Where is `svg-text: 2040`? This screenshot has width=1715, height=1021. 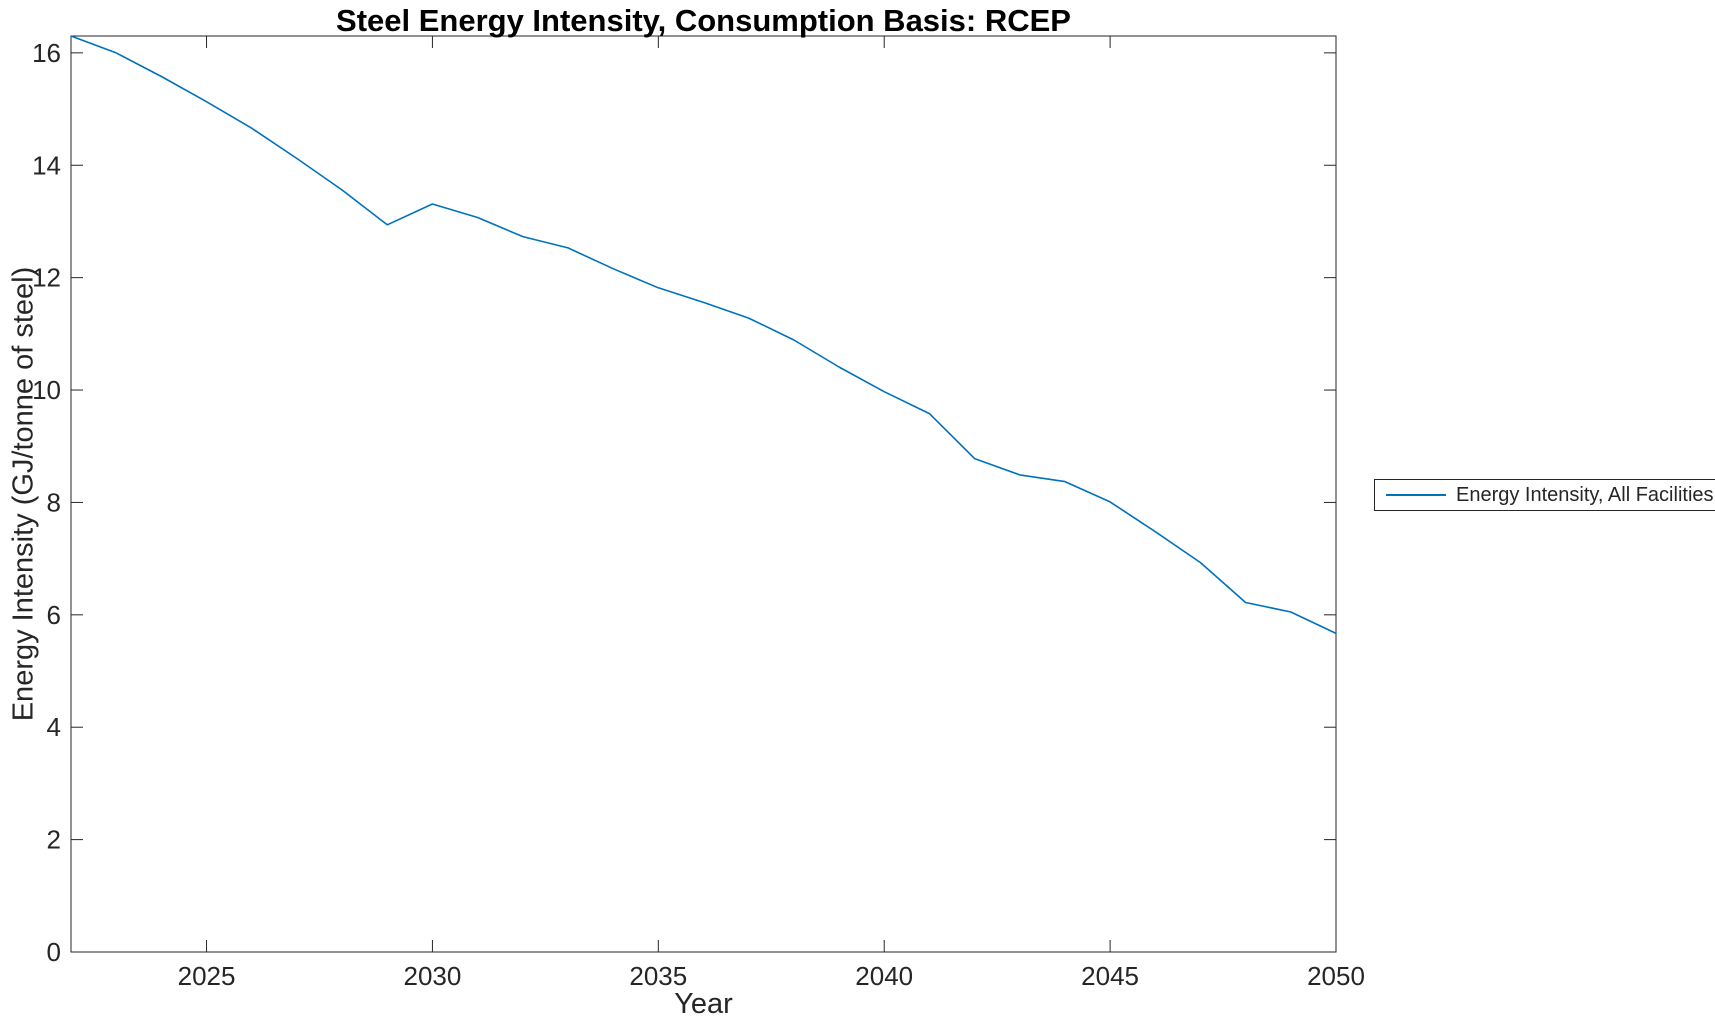
svg-text: 2040 is located at coordinates (884, 976).